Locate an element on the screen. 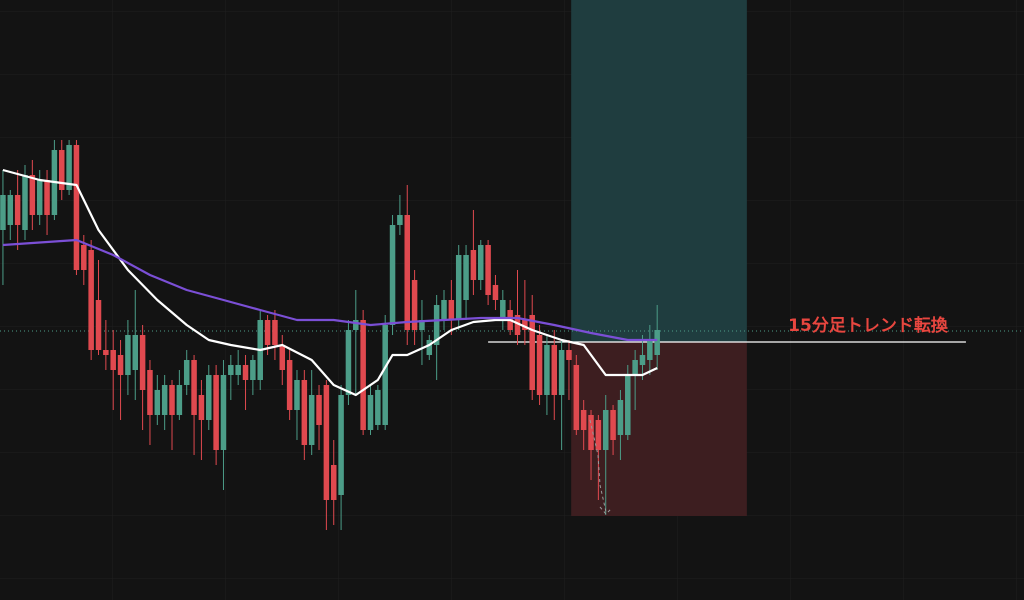 The height and width of the screenshot is (600, 1024). position-tool is located at coordinates (659, 258).